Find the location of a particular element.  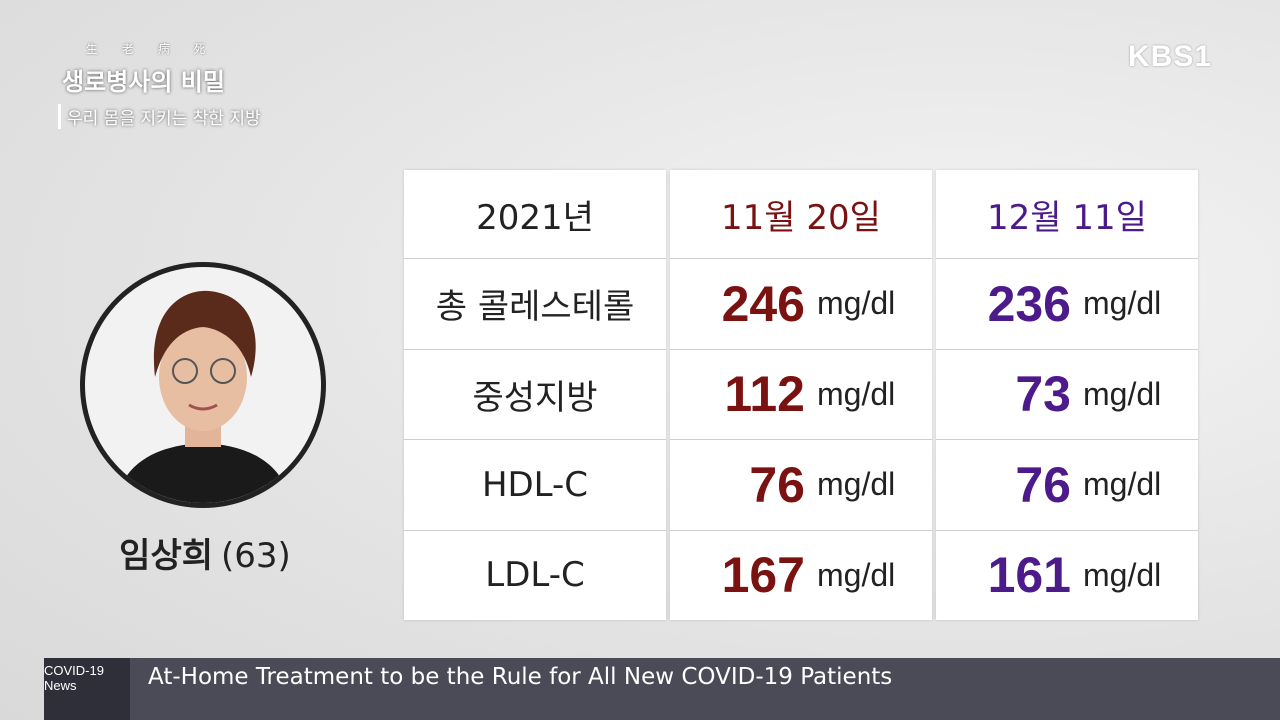

value: 167 is located at coordinates (763, 575).